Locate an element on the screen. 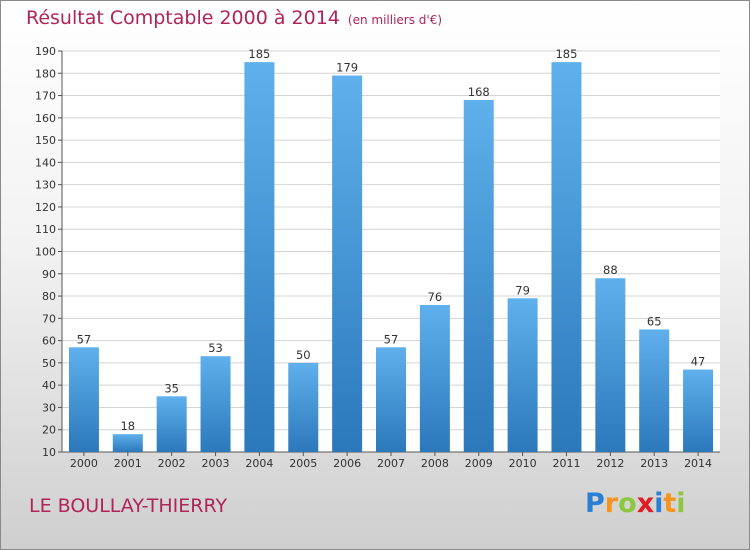 The image size is (750, 550). bar-2013 is located at coordinates (654, 390).